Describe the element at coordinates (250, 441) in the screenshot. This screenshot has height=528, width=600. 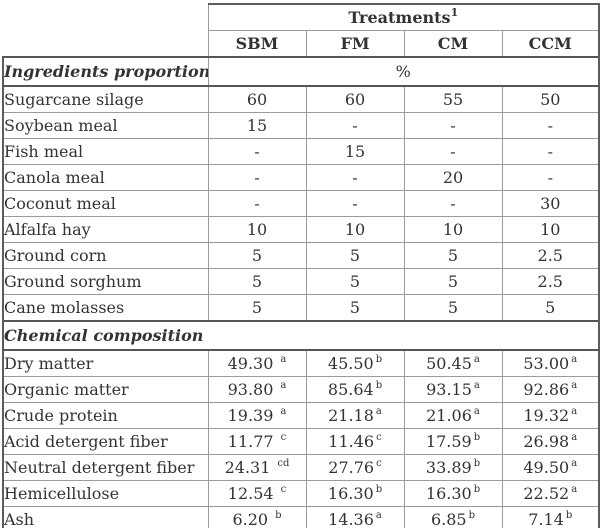
I see `measurement-value: 11.77` at that location.